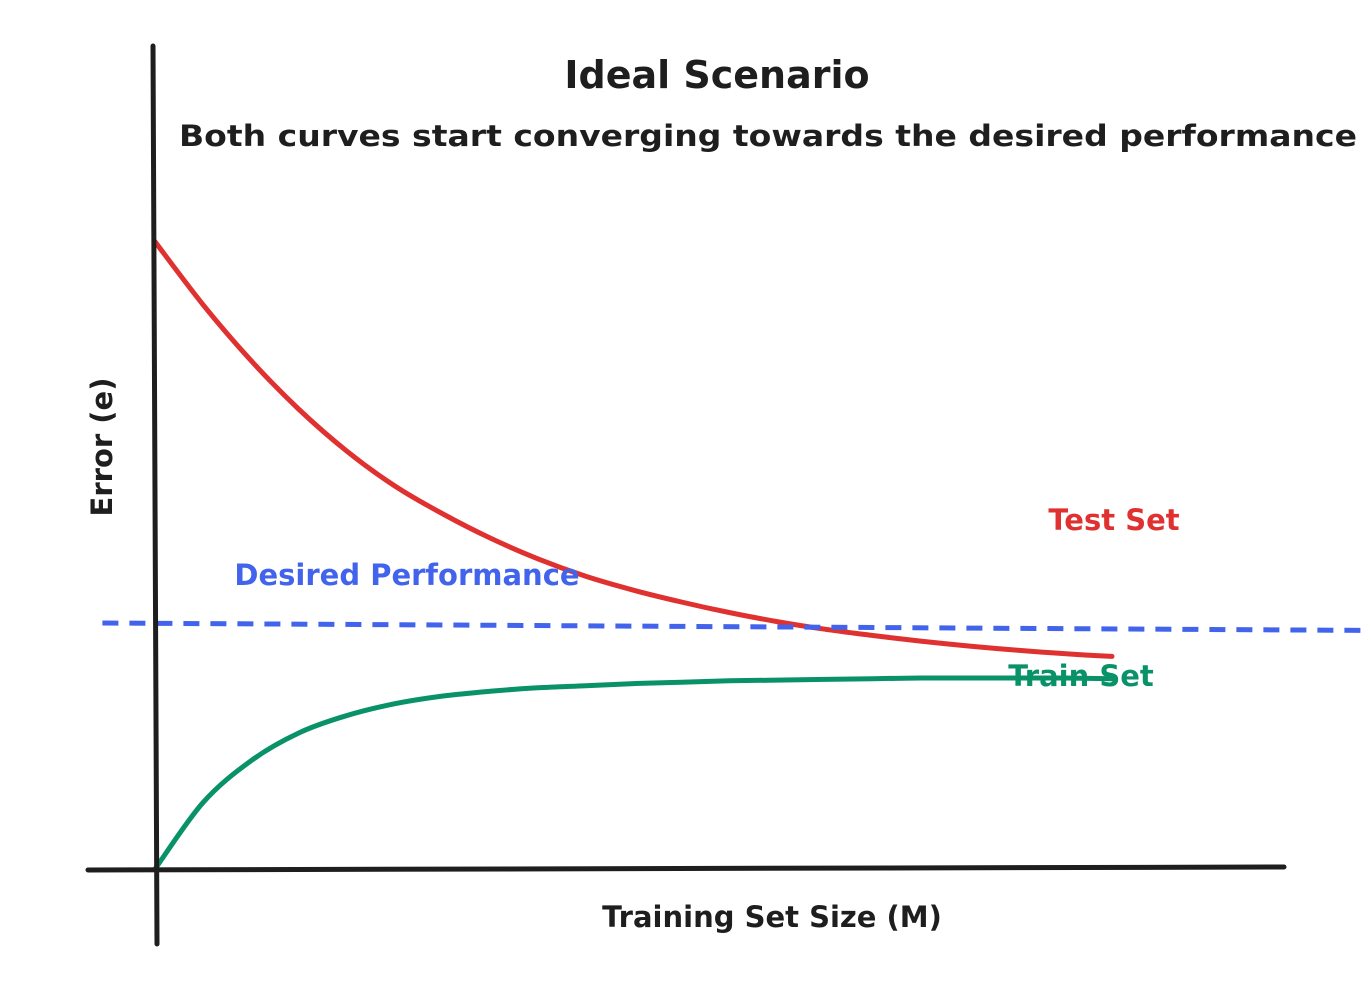 This screenshot has height=982, width=1370. What do you see at coordinates (1113, 520) in the screenshot?
I see `series-label-test-set: Test Set` at bounding box center [1113, 520].